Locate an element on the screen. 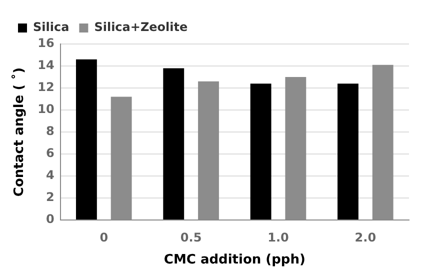 Image resolution: width=427 pixels, height=280 pixels. legend-label: Silica is located at coordinates (51, 27).